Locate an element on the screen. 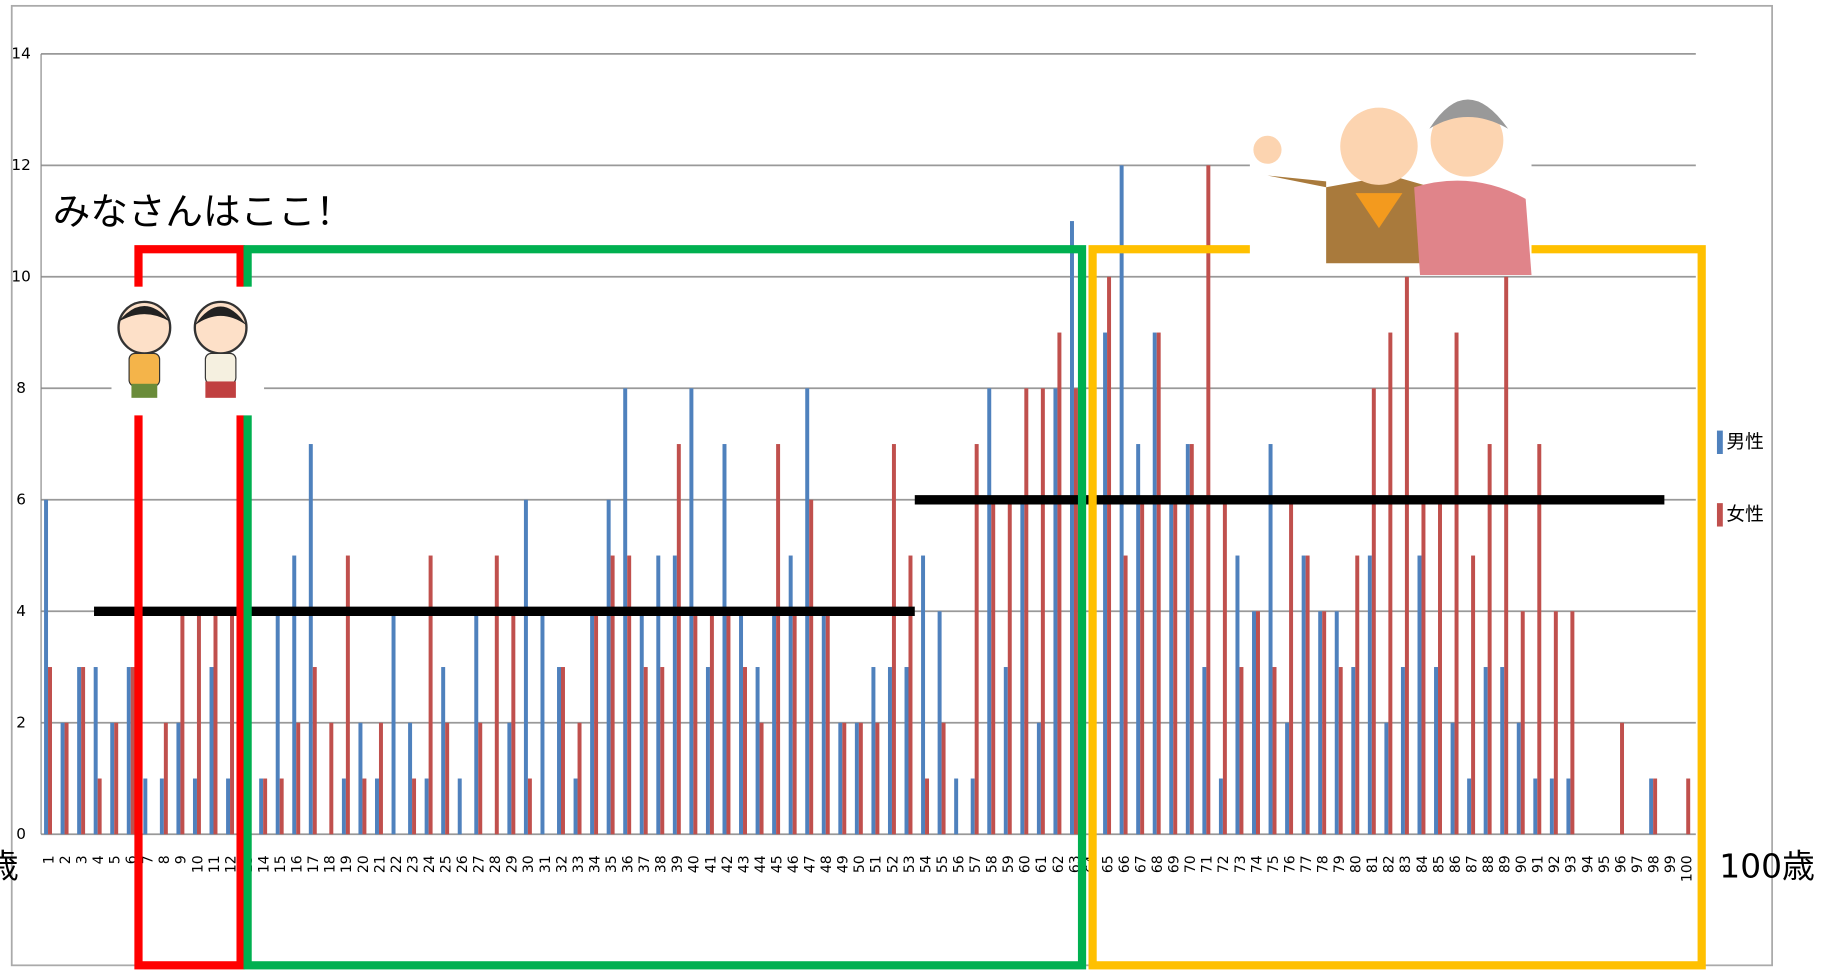 The width and height of the screenshot is (1839, 974). x-tick-label: 73 is located at coordinates (1241, 864).